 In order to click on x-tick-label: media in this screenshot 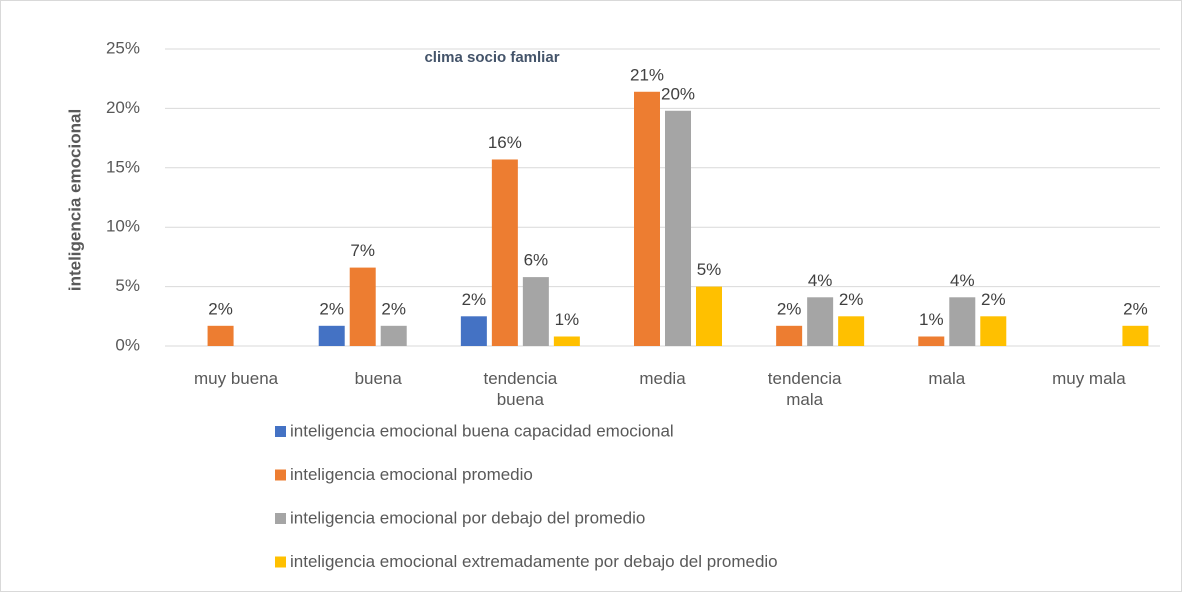, I will do `click(662, 378)`.